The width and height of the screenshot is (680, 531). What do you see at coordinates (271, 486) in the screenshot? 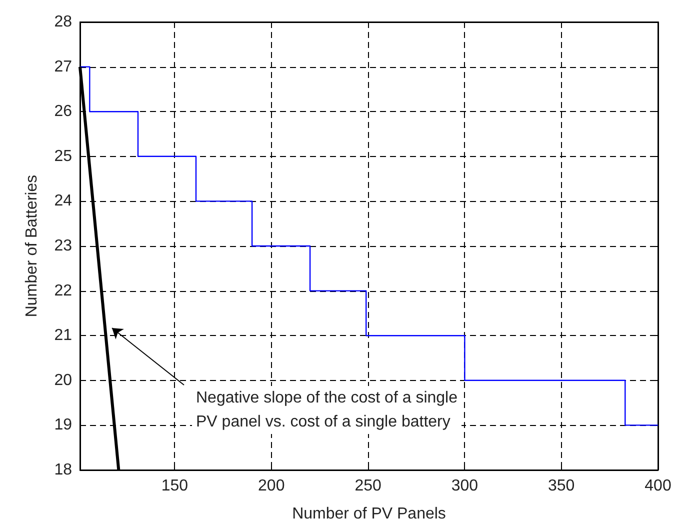
I see `x-tick-label: 200` at bounding box center [271, 486].